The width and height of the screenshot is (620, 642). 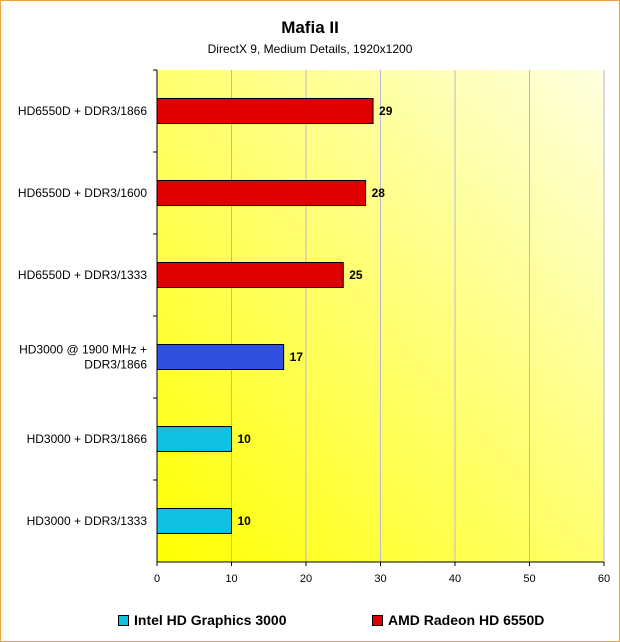 What do you see at coordinates (82, 193) in the screenshot?
I see `category-label: HD6550D + DDR3/1600` at bounding box center [82, 193].